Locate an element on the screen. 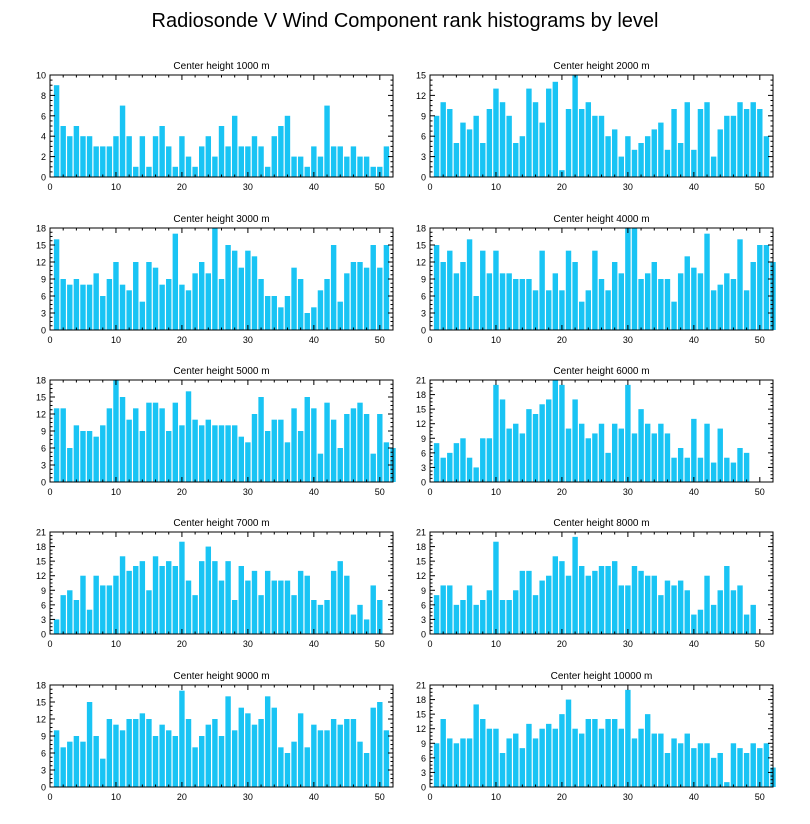 This screenshot has height=824, width=810. y-tick-label: 21 is located at coordinates (421, 686).